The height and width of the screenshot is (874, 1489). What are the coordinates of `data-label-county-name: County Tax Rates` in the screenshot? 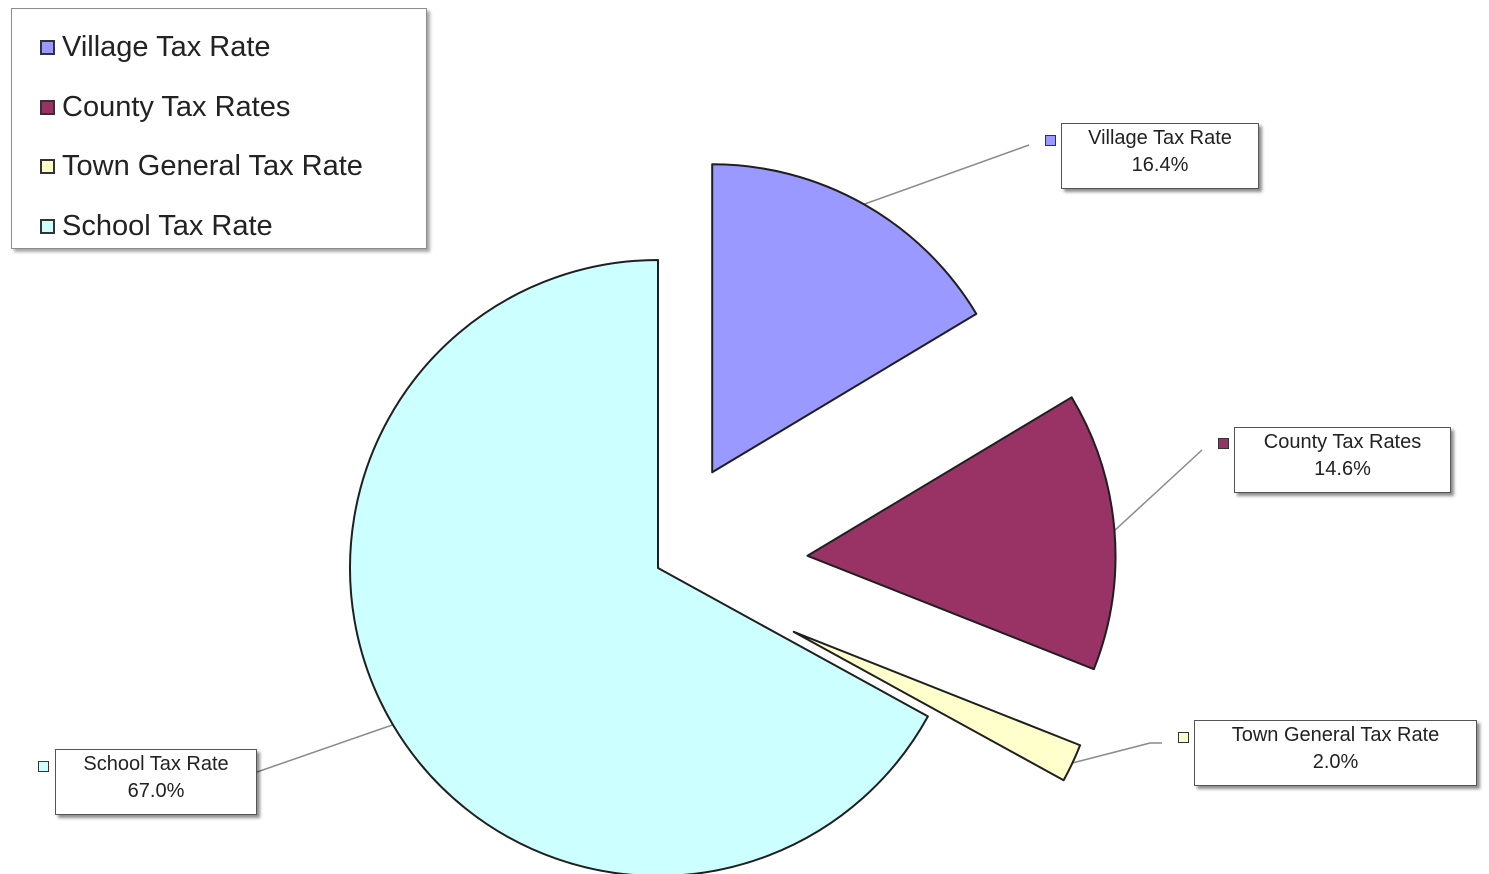 It's located at (1342, 442).